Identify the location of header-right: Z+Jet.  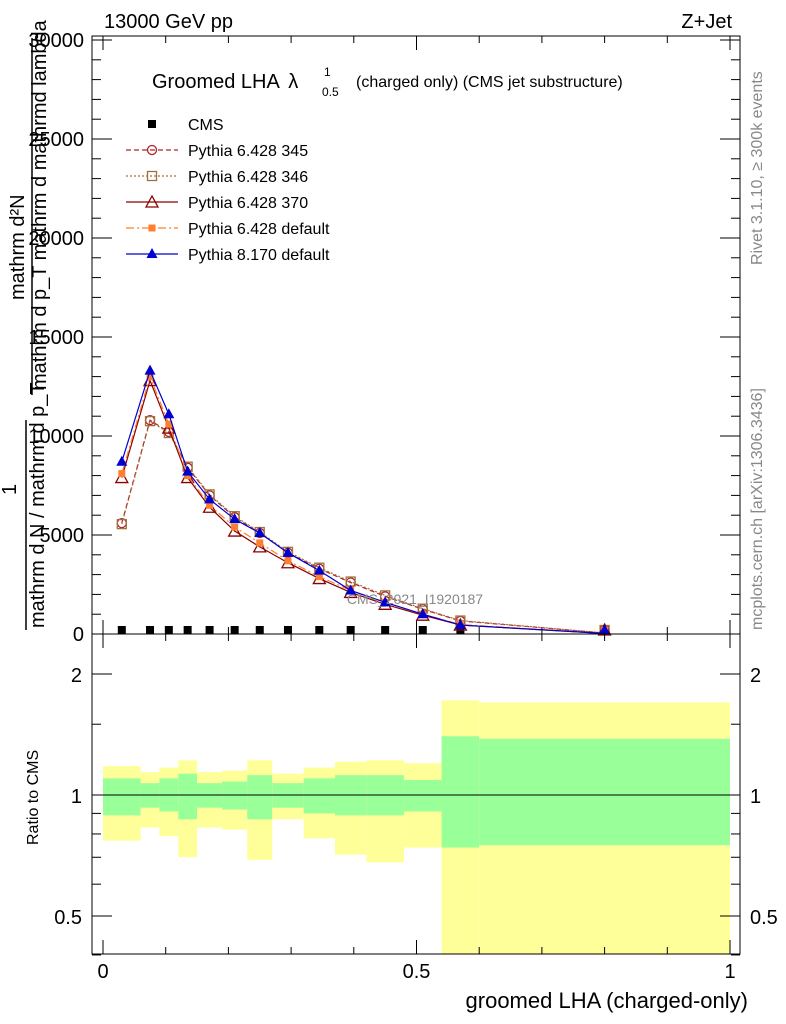
(706, 22).